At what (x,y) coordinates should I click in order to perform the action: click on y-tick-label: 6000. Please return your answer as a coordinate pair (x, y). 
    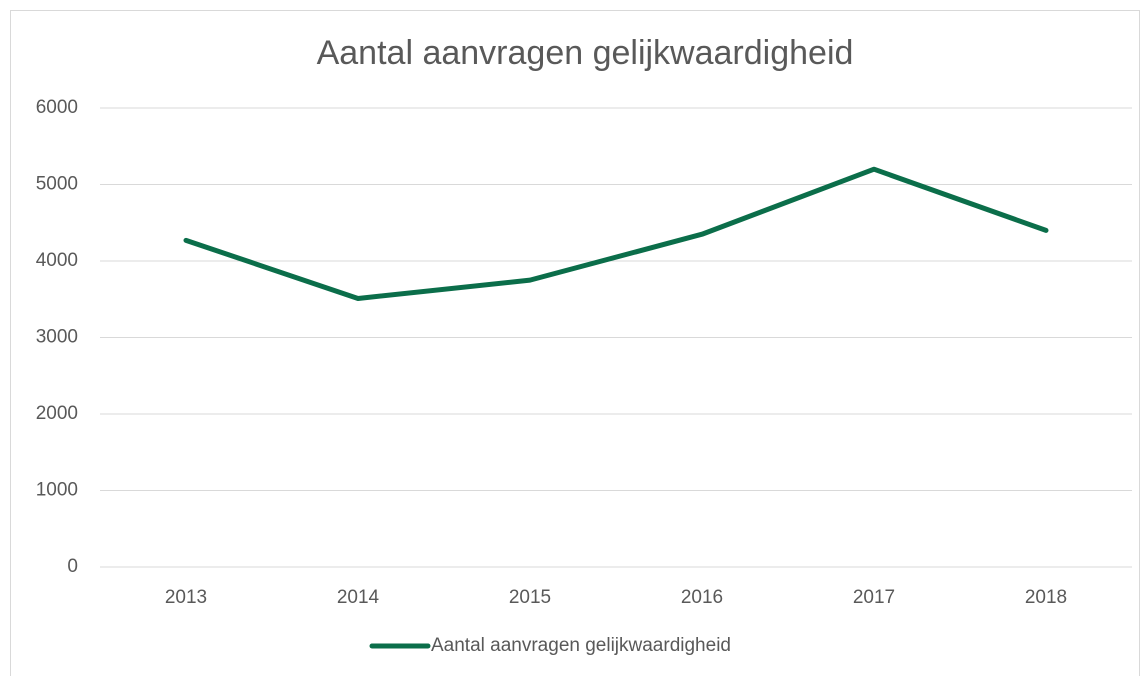
    Looking at the image, I should click on (57, 107).